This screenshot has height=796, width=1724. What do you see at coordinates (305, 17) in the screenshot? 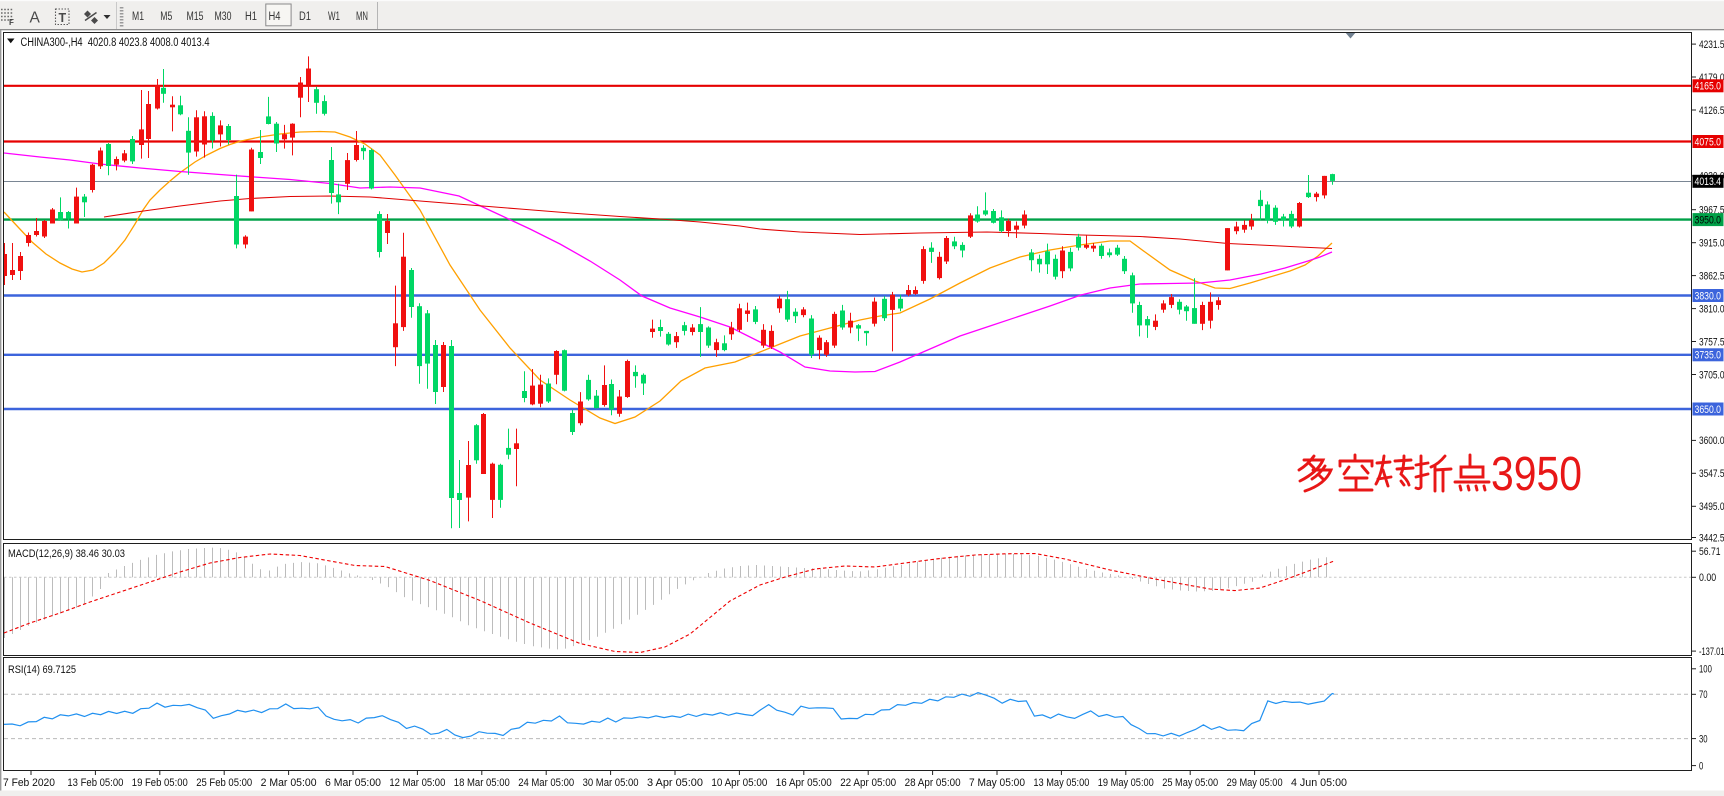
I see `svg-text: D1` at bounding box center [305, 17].